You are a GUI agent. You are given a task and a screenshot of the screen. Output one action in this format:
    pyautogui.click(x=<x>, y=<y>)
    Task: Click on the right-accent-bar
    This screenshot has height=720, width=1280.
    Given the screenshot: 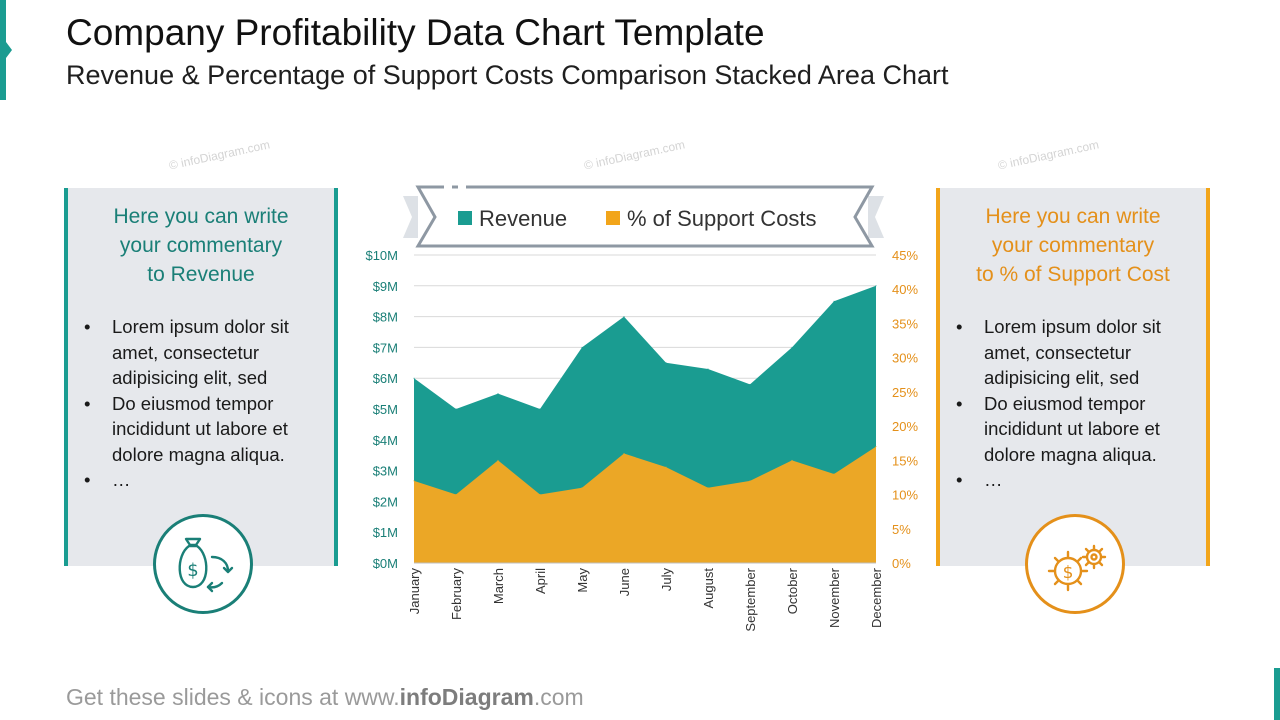 What is the action you would take?
    pyautogui.click(x=1277, y=694)
    